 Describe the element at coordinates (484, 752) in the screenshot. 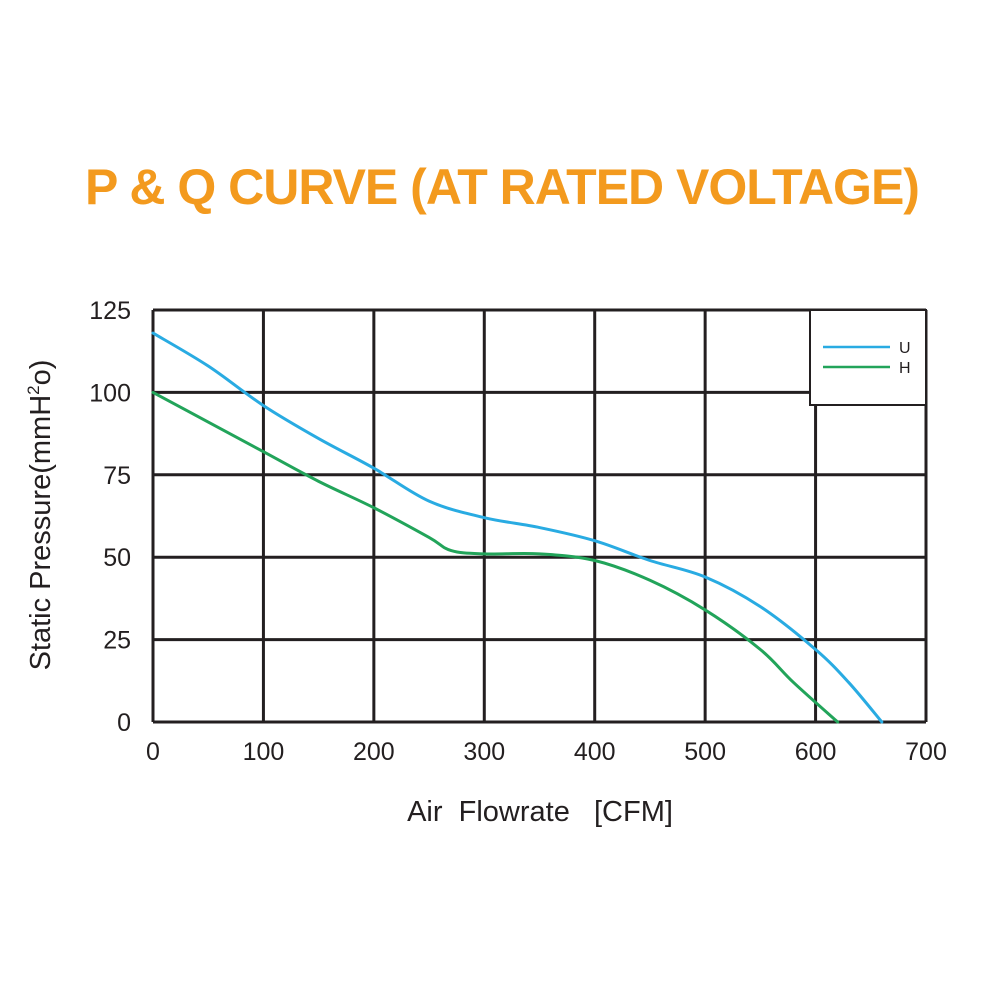

I see `x-tick-label: 300` at that location.